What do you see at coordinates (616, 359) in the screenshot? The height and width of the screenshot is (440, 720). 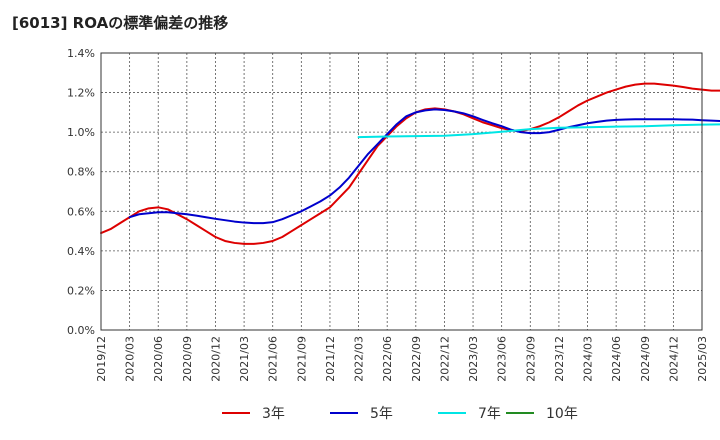 I see `x-tick-label: 2024/06` at bounding box center [616, 359].